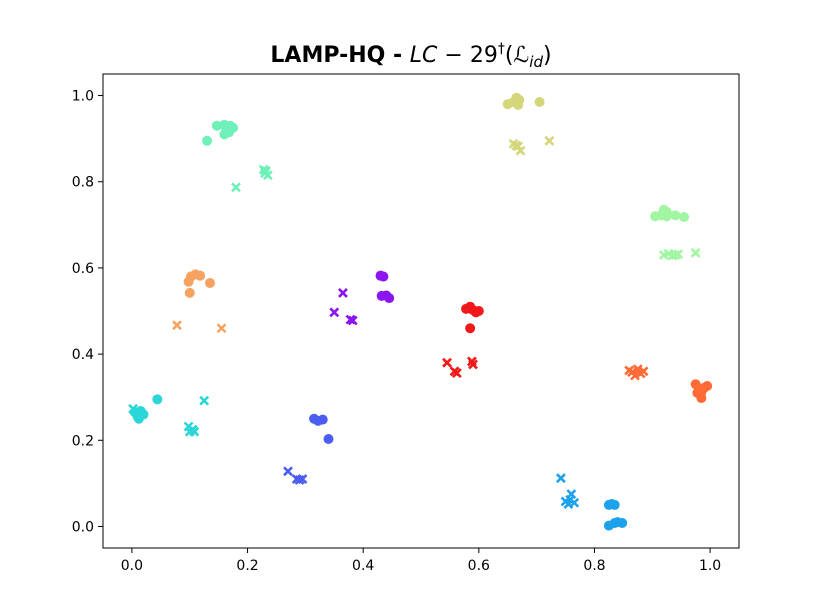 Image resolution: width=822 pixels, height=616 pixels. What do you see at coordinates (421, 561) in the screenshot?
I see `x-axis: 0.0 0.2 0.4 0.6 0.8 1.0` at bounding box center [421, 561].